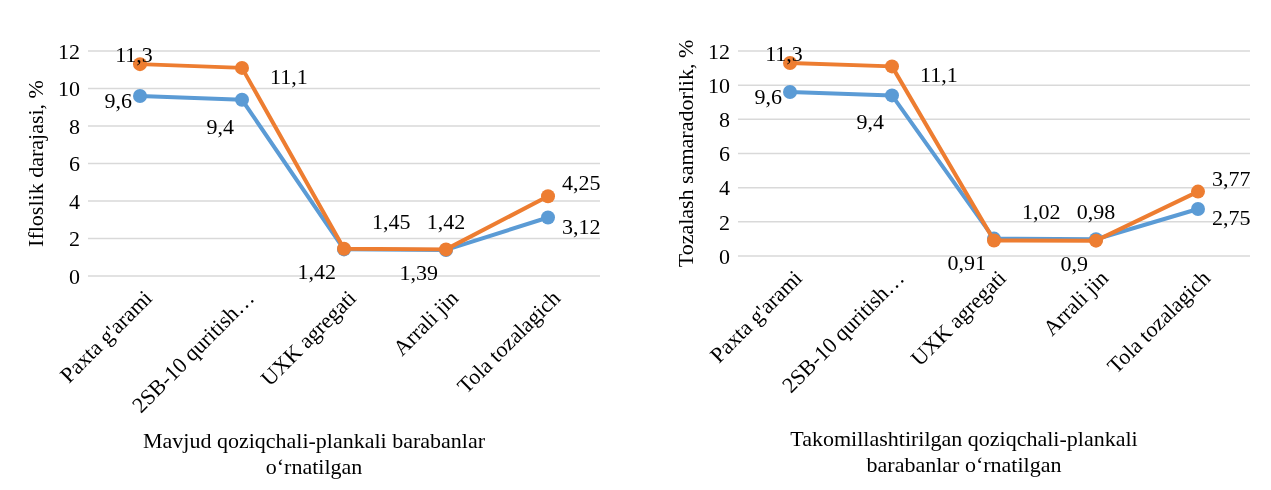 The width and height of the screenshot is (1271, 490). Describe the element at coordinates (1231, 178) in the screenshot. I see `data-label: 3,77` at that location.